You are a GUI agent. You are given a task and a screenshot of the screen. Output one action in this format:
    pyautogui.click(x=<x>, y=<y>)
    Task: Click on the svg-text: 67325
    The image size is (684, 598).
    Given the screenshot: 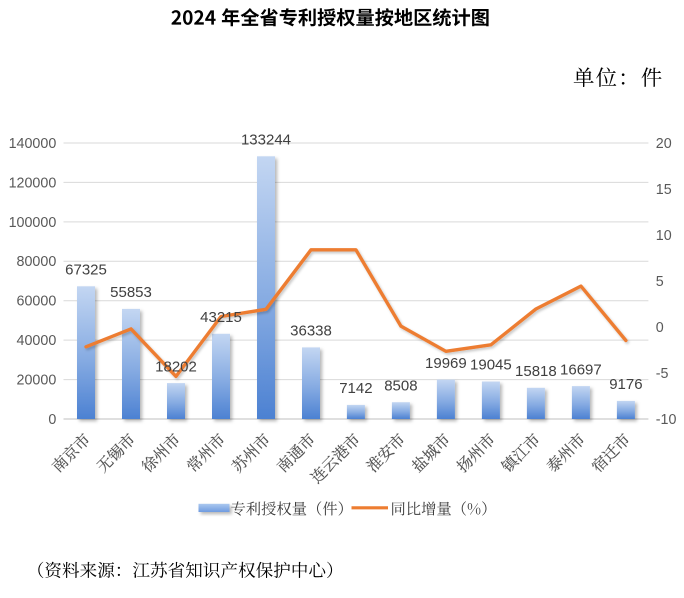 What is the action you would take?
    pyautogui.click(x=86, y=270)
    